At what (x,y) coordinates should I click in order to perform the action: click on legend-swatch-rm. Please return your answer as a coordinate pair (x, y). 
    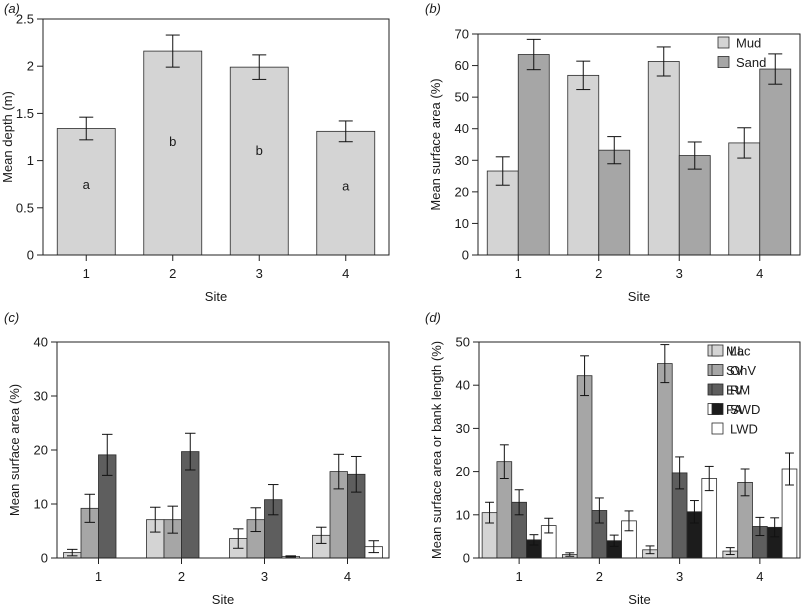
    Looking at the image, I should click on (717, 389).